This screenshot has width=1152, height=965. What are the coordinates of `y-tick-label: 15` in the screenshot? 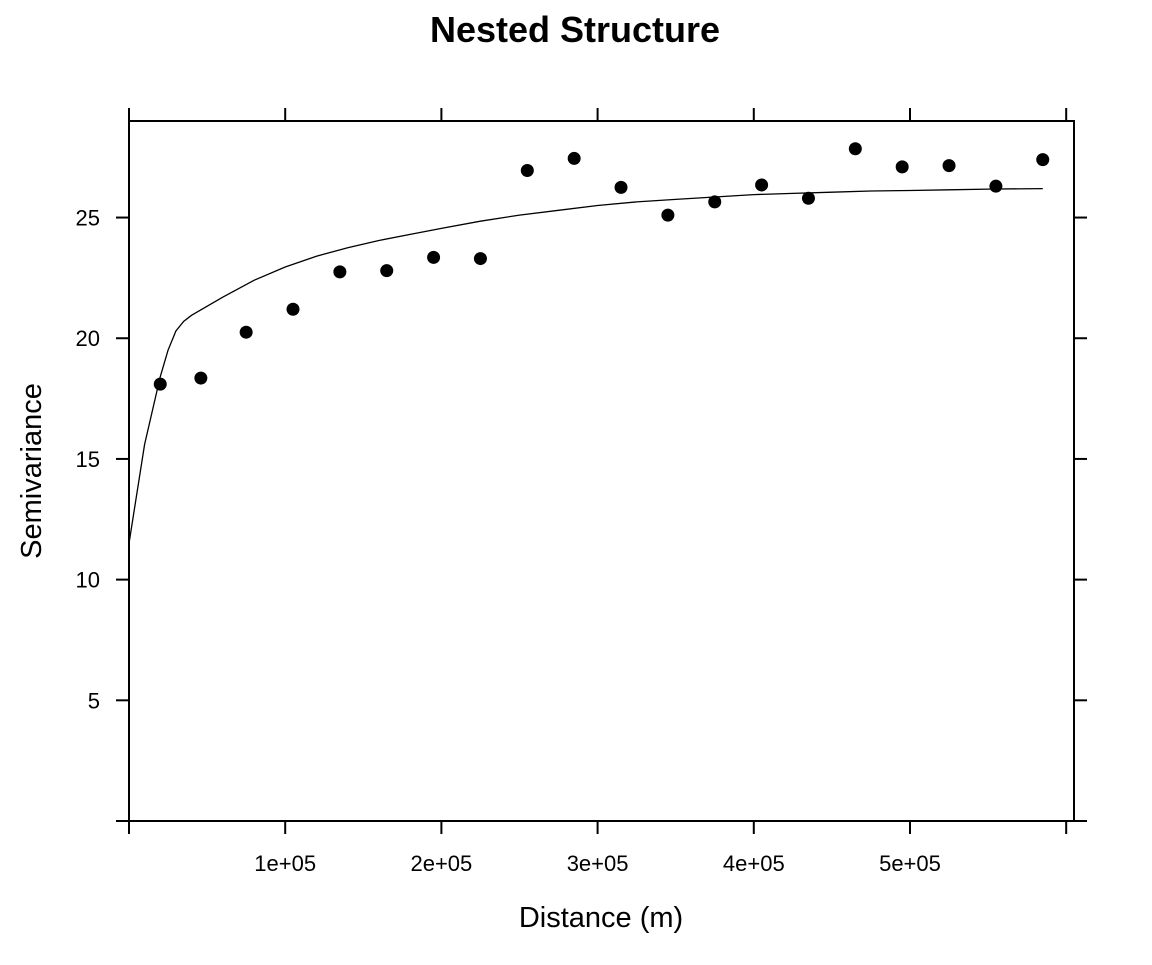 It's located at (88, 459).